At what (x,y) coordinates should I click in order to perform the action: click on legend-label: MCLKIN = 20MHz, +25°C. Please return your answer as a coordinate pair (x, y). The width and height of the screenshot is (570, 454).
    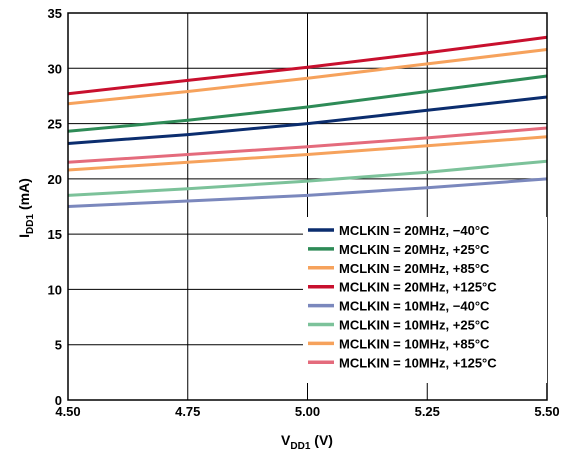
    Looking at the image, I should click on (414, 249).